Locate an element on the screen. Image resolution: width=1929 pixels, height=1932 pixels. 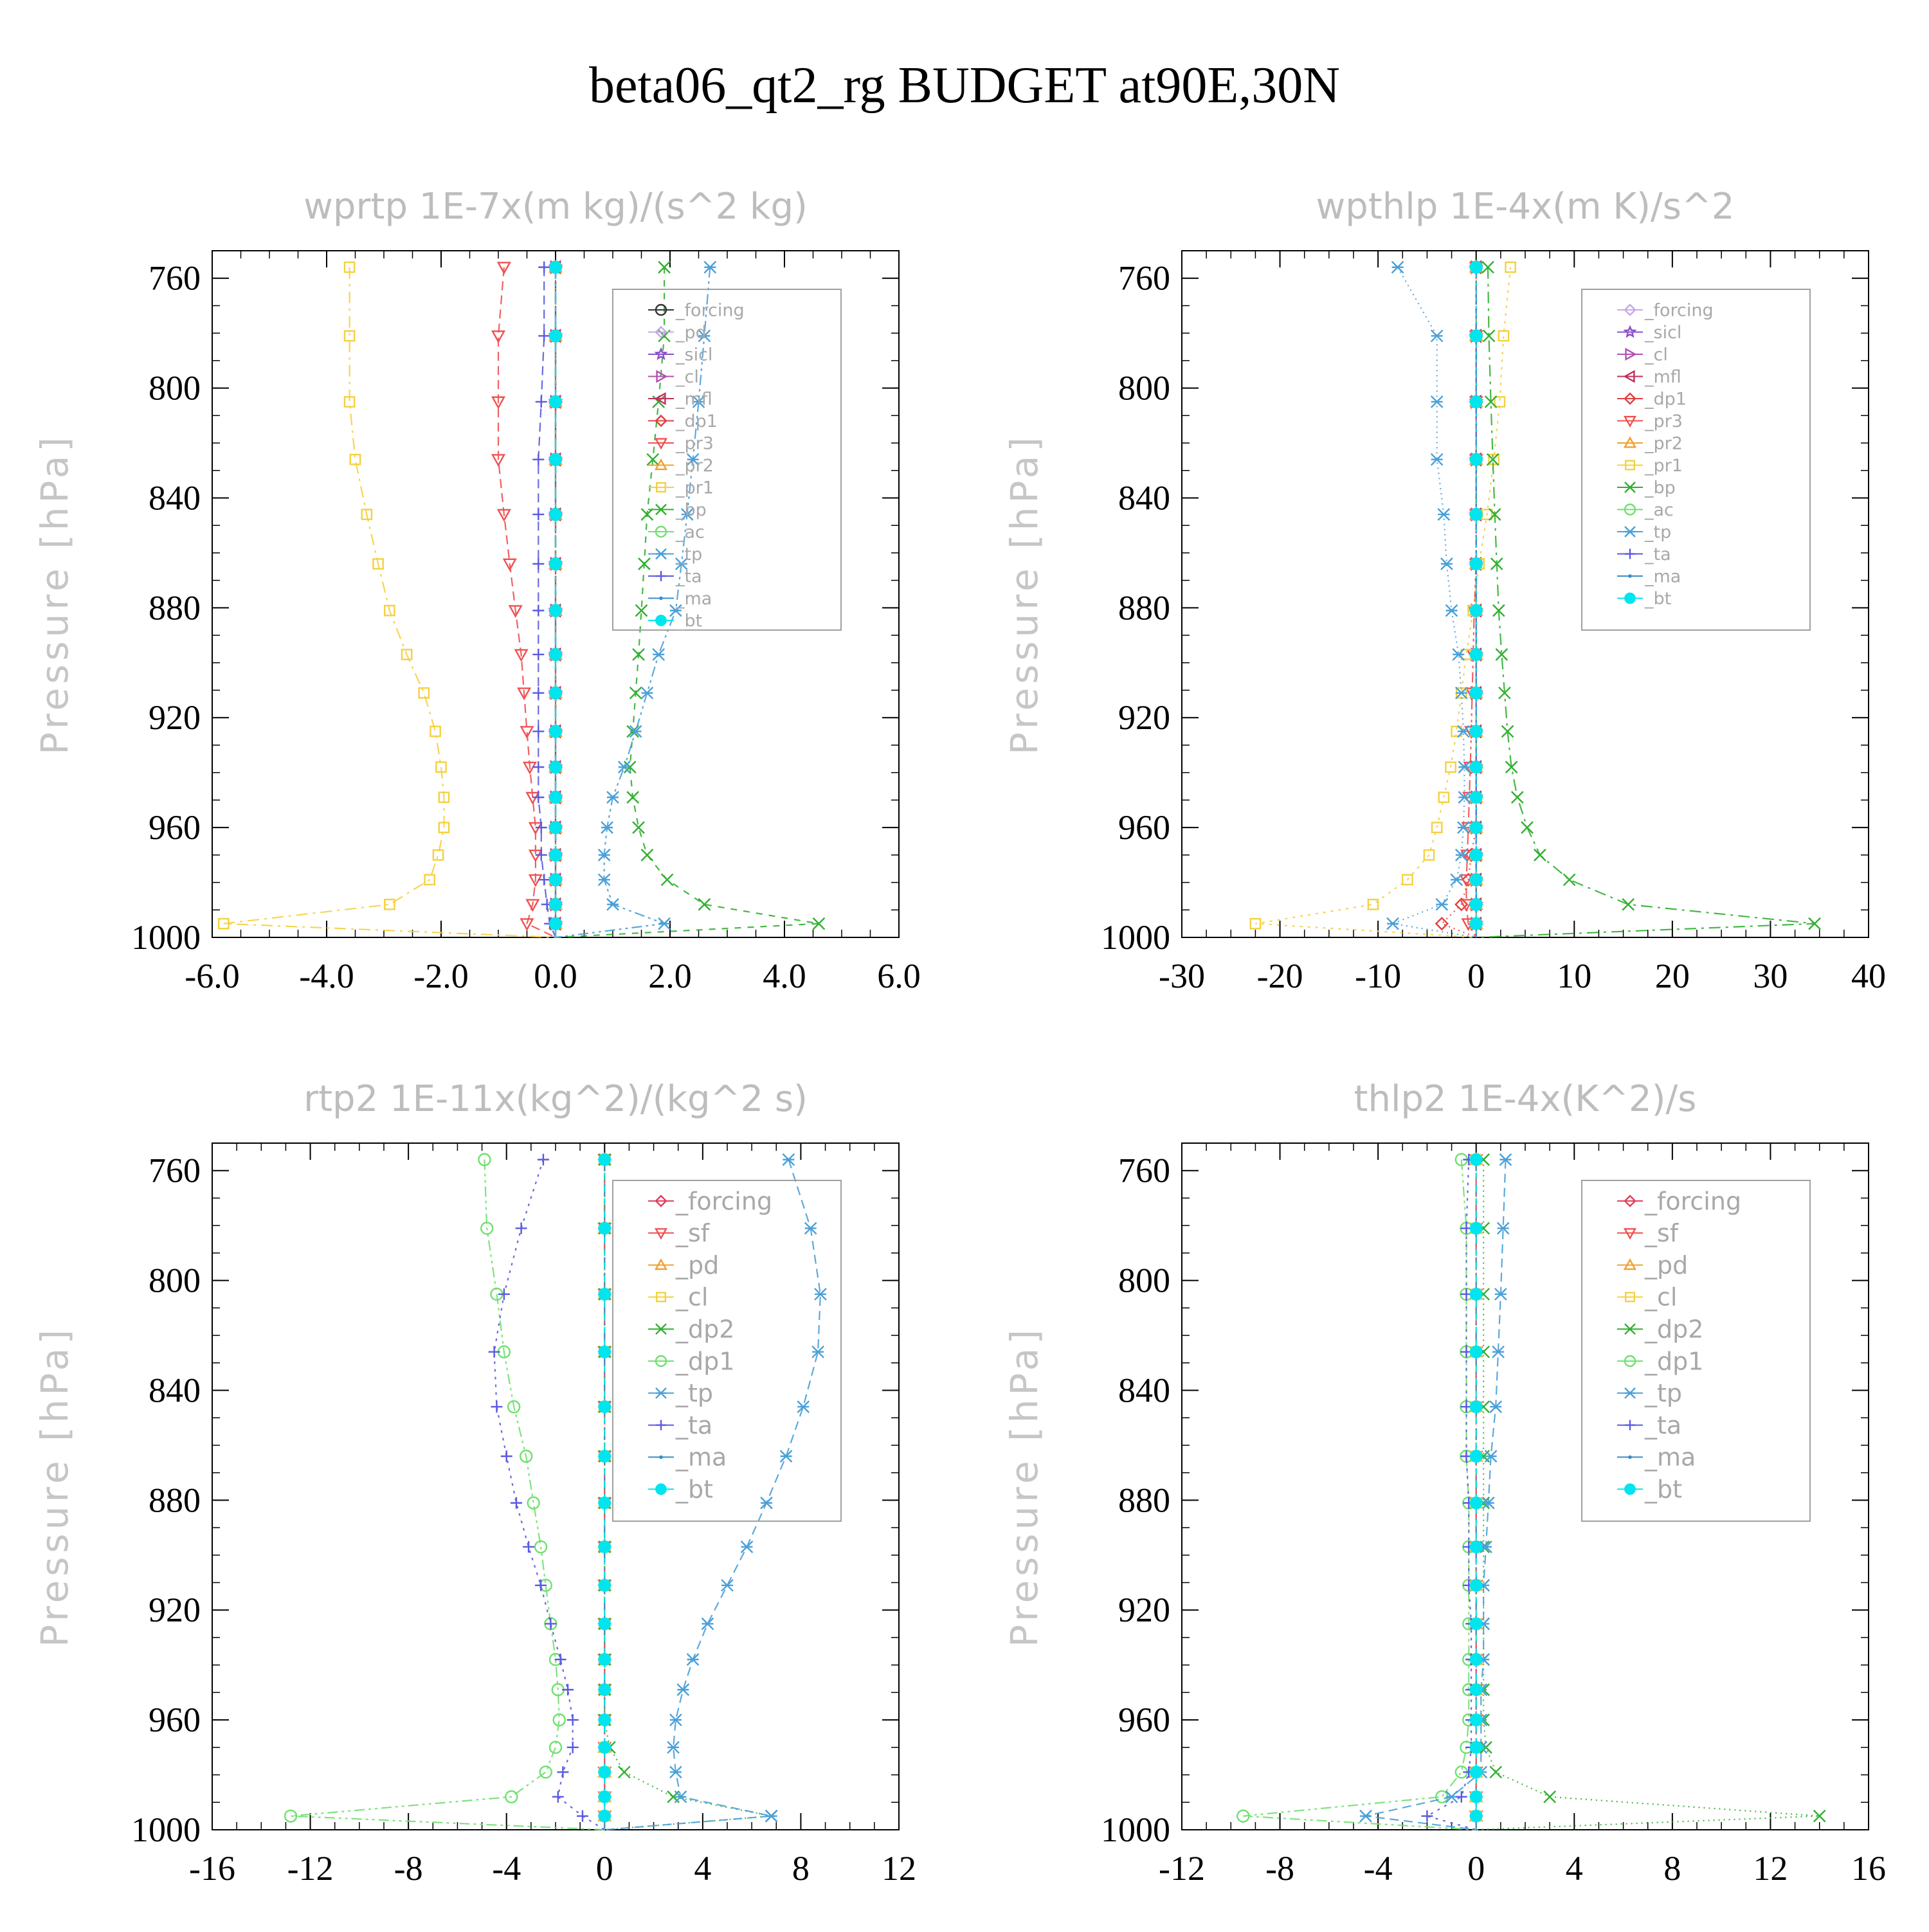
y-tick-label: 840 is located at coordinates (1144, 497).